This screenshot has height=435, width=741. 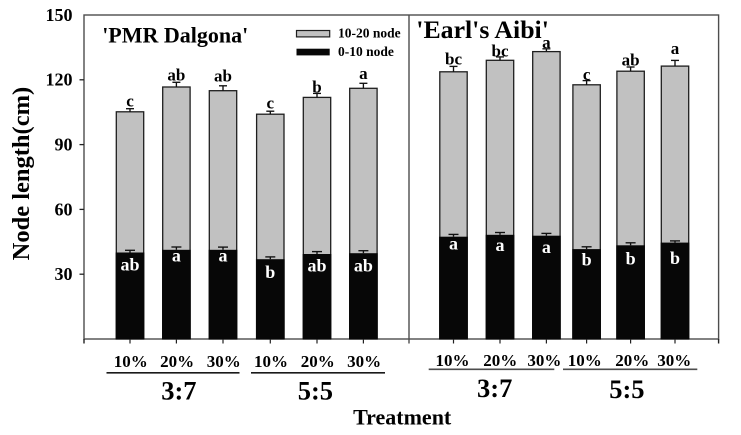 What do you see at coordinates (59, 80) in the screenshot?
I see `svg-text: 120` at bounding box center [59, 80].